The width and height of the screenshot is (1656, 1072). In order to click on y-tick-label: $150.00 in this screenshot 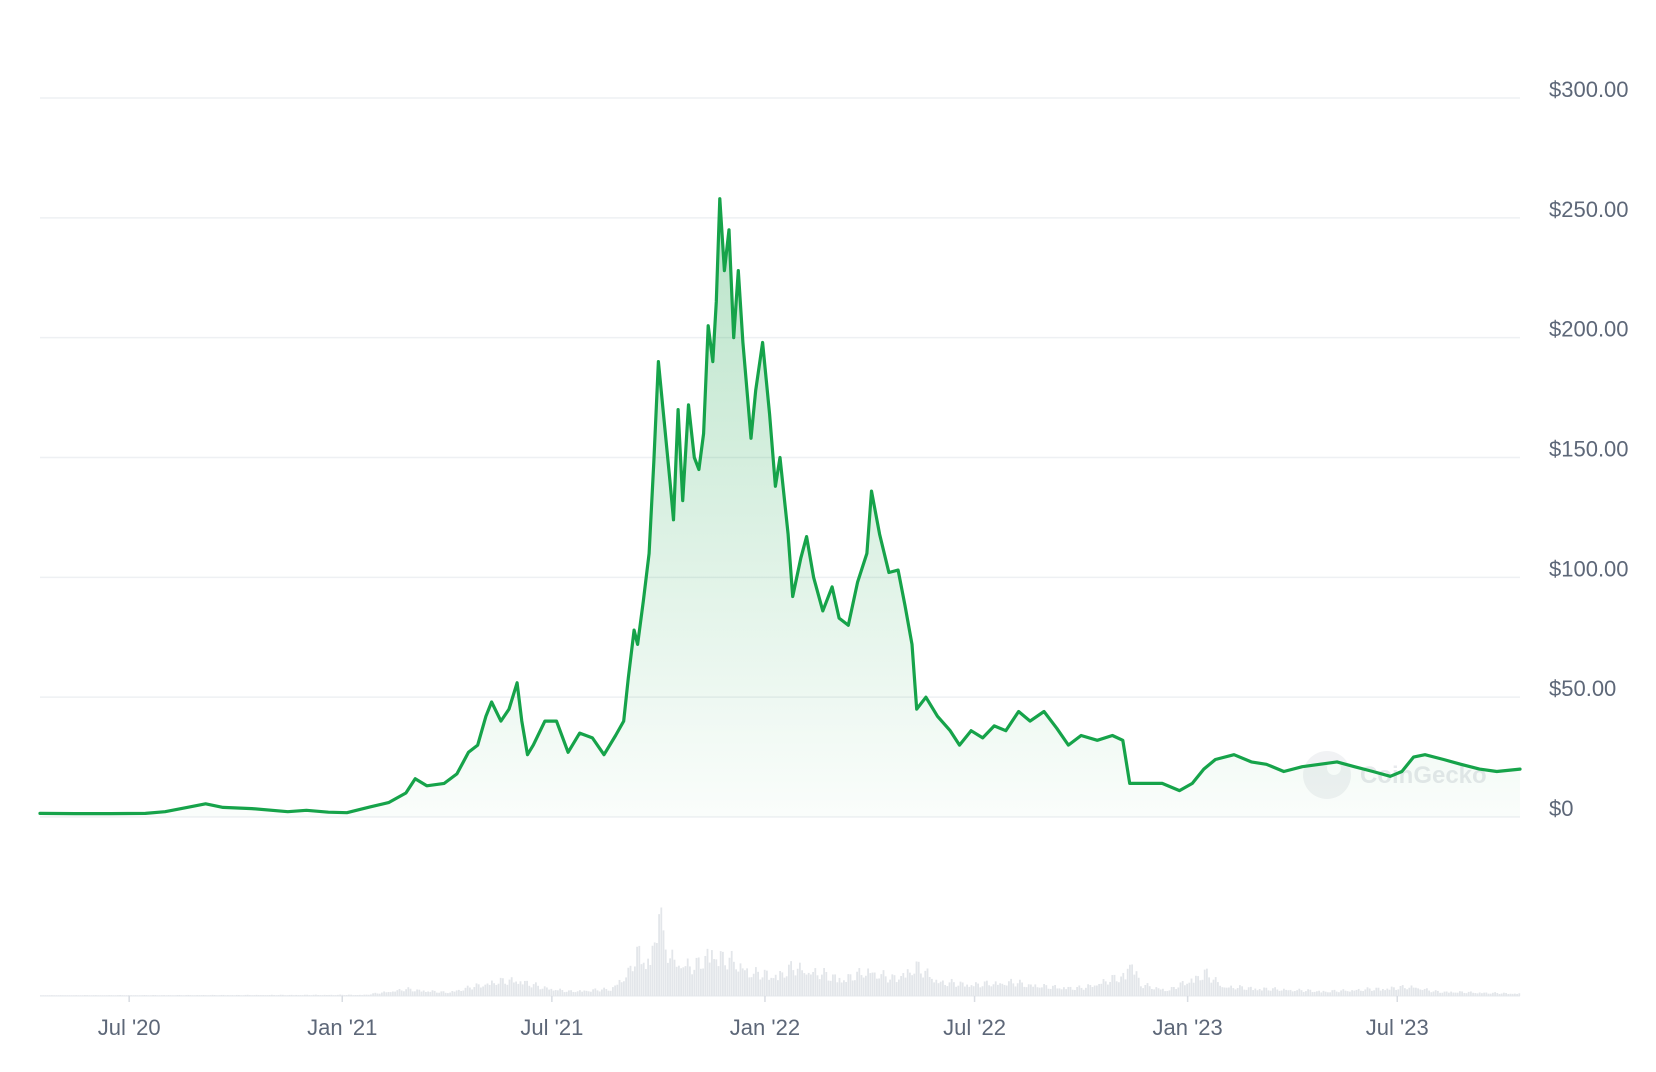, I will do `click(1589, 449)`.